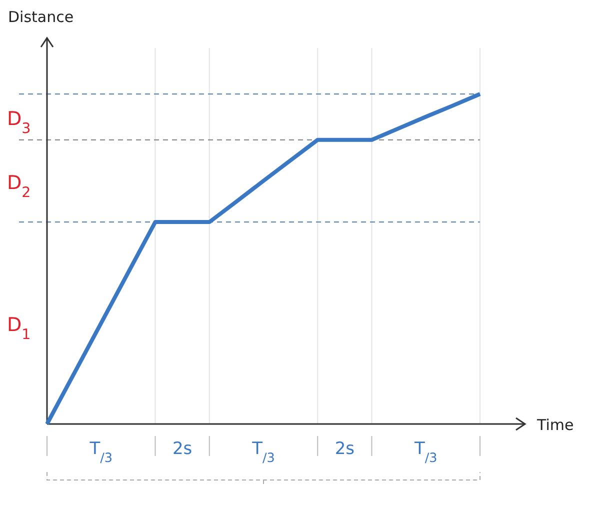 Image resolution: width=600 pixels, height=513 pixels. What do you see at coordinates (19, 186) in the screenshot?
I see `annotation: D$_{2}$` at bounding box center [19, 186].